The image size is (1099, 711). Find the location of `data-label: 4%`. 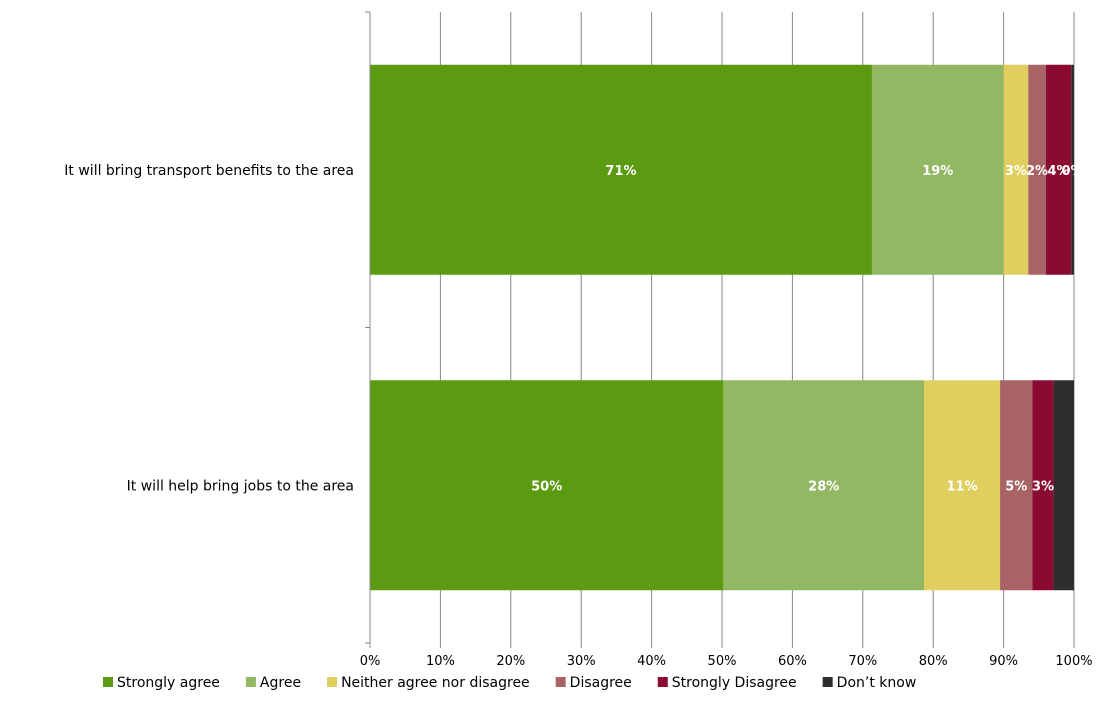

data-label: 4% is located at coordinates (1058, 171).